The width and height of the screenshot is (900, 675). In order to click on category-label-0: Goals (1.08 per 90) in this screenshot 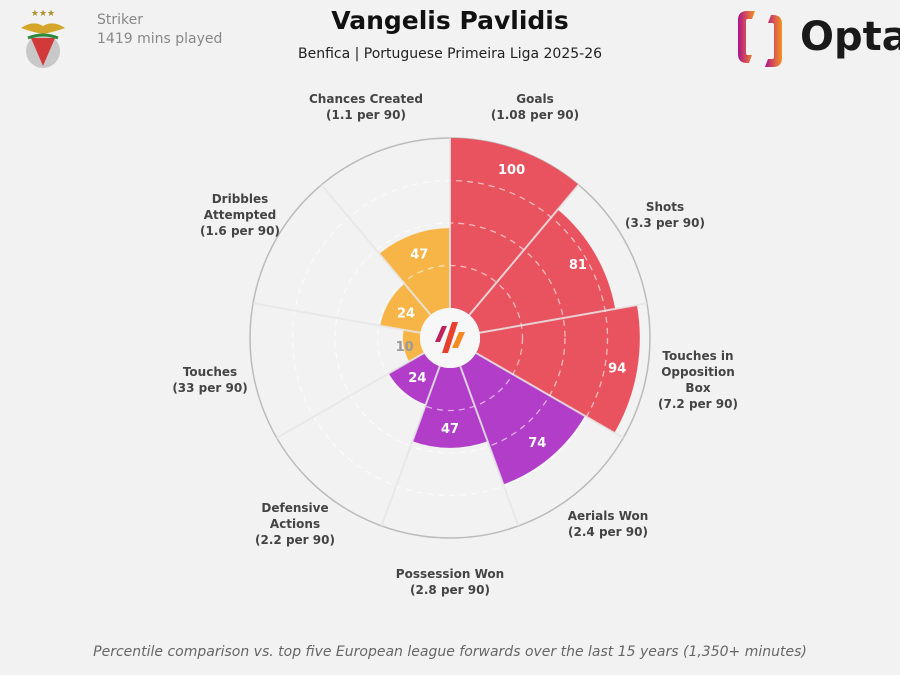, I will do `click(535, 107)`.